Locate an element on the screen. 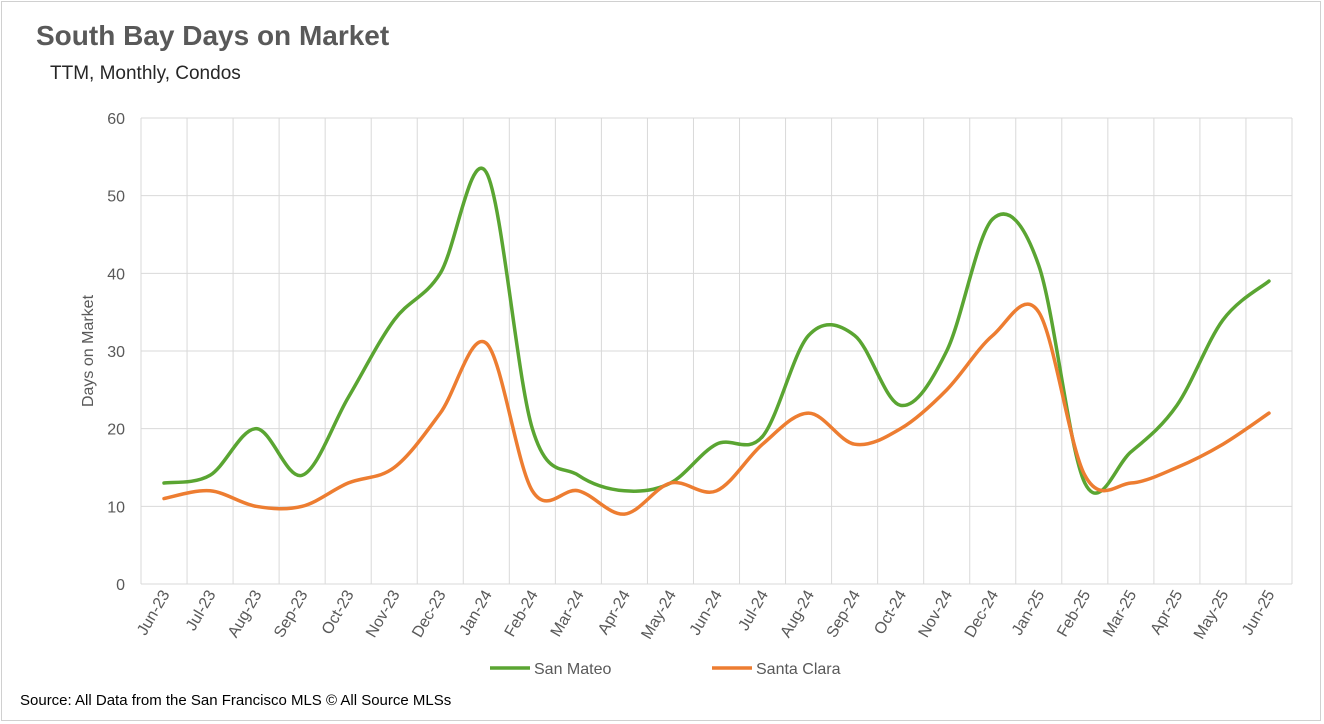  x-tick-label: Dec-23 is located at coordinates (429, 613).